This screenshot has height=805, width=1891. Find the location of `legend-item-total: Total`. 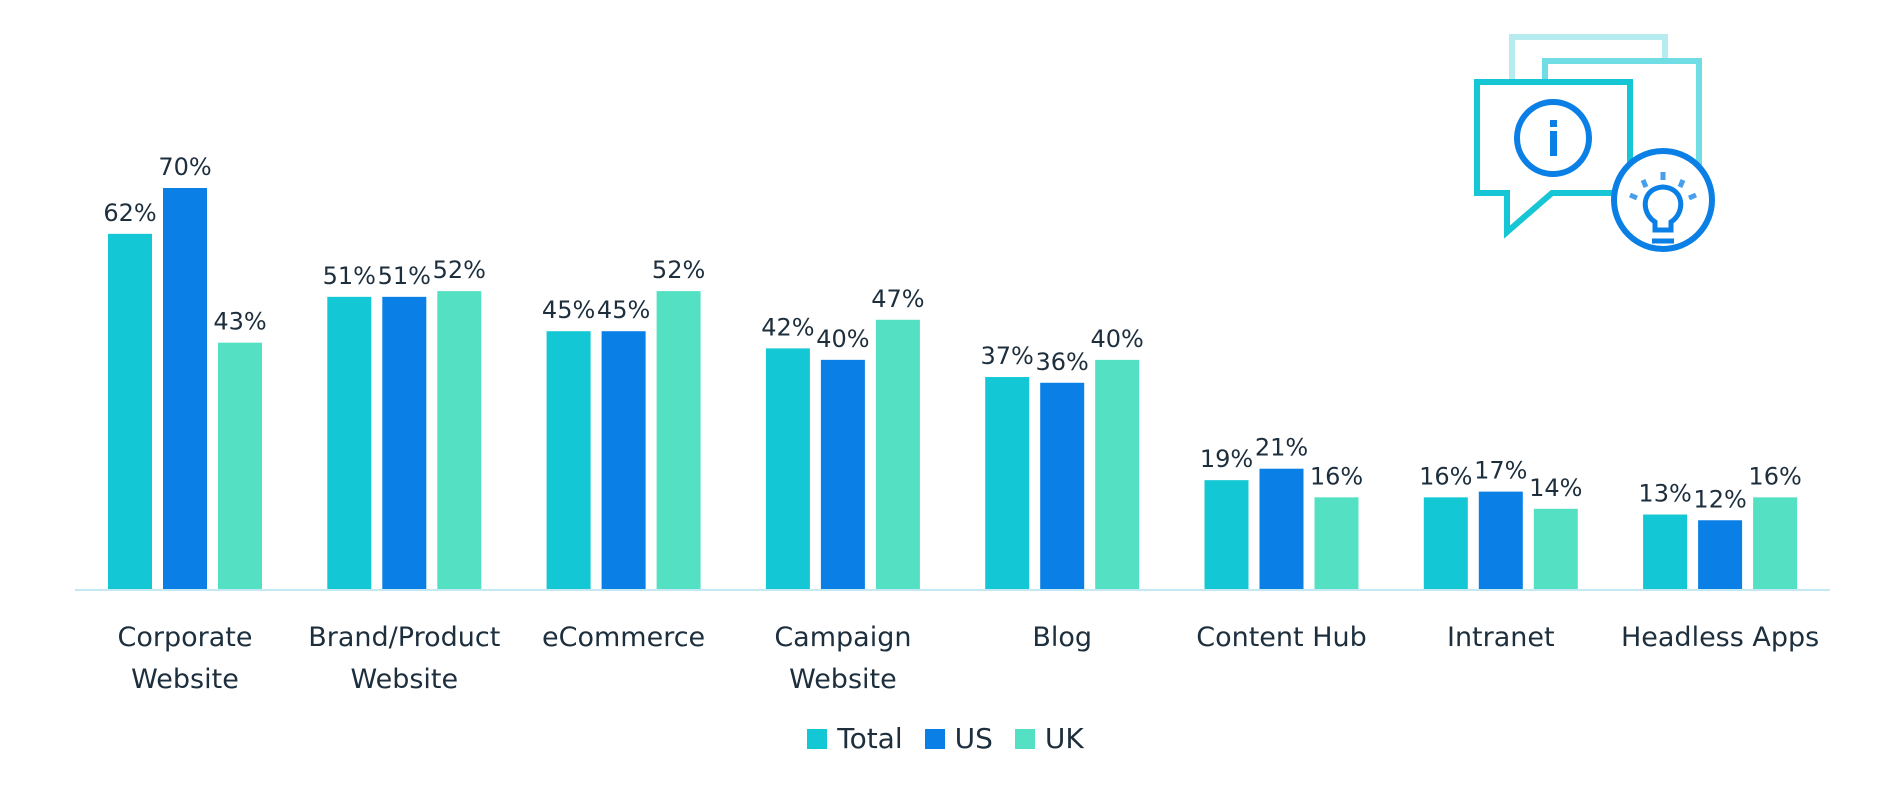

legend-item-total: Total is located at coordinates (855, 738).